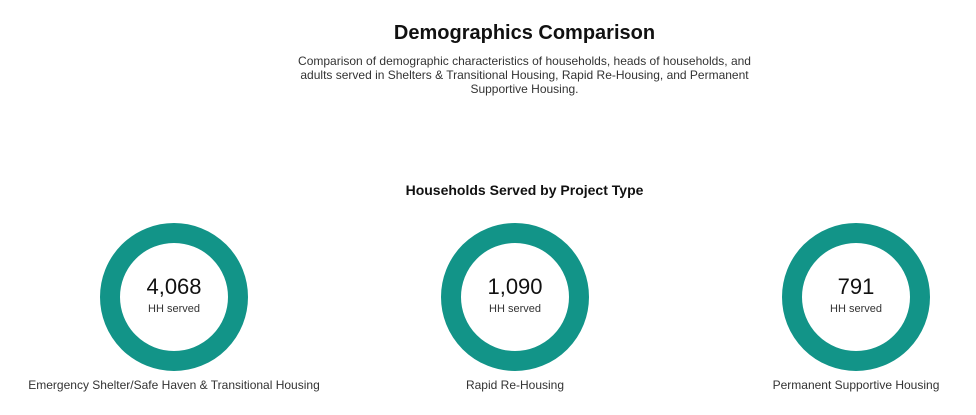 The height and width of the screenshot is (415, 976). What do you see at coordinates (515, 286) in the screenshot?
I see `donut-value: 1,090` at bounding box center [515, 286].